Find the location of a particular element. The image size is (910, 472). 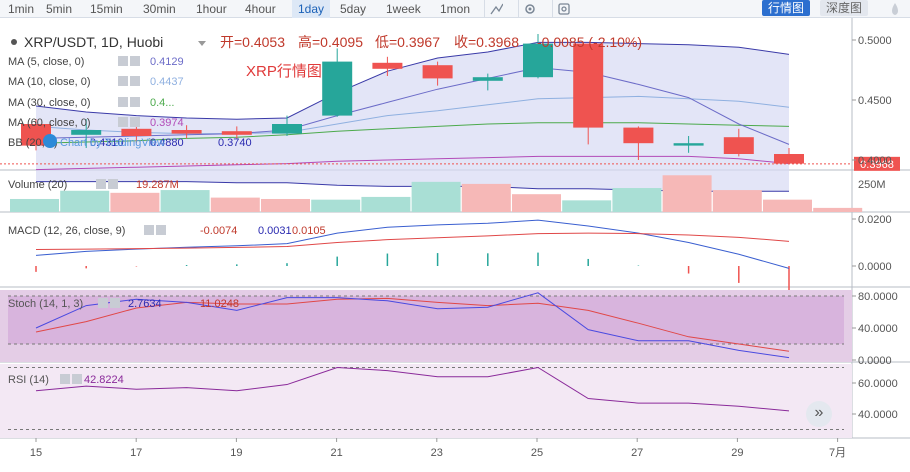

timeframe-5day: 5day is located at coordinates (353, 9).